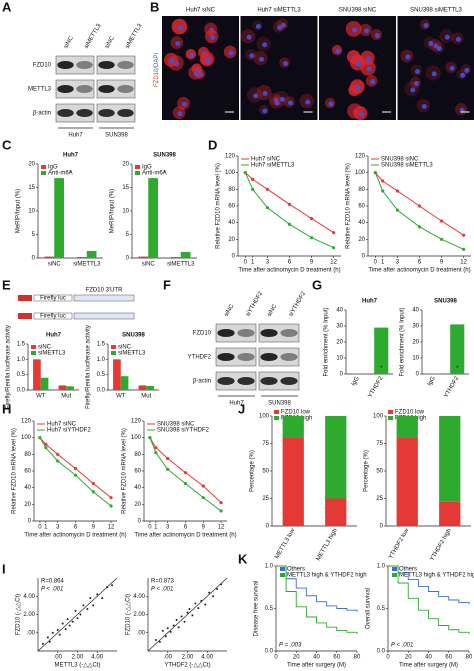  What do you see at coordinates (164, 156) in the screenshot?
I see `chart-title: SUN398` at bounding box center [164, 156].